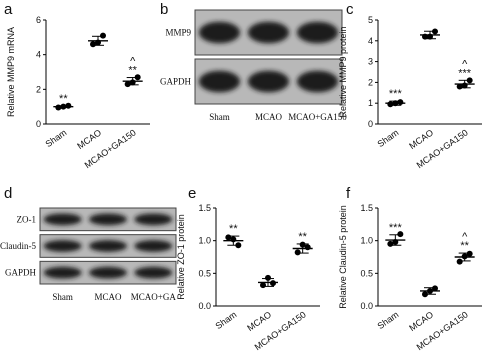 The width and height of the screenshot is (500, 364). What do you see at coordinates (370, 124) in the screenshot?
I see `y-tick-label: 0` at bounding box center [370, 124].